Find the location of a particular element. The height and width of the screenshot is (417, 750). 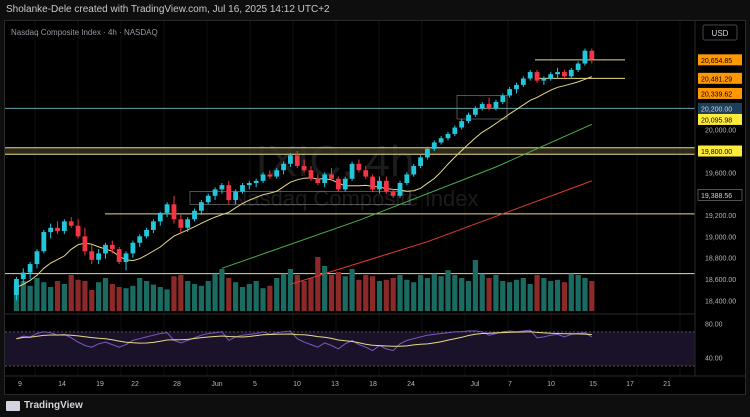

x-tick-label: Jun is located at coordinates (216, 384).